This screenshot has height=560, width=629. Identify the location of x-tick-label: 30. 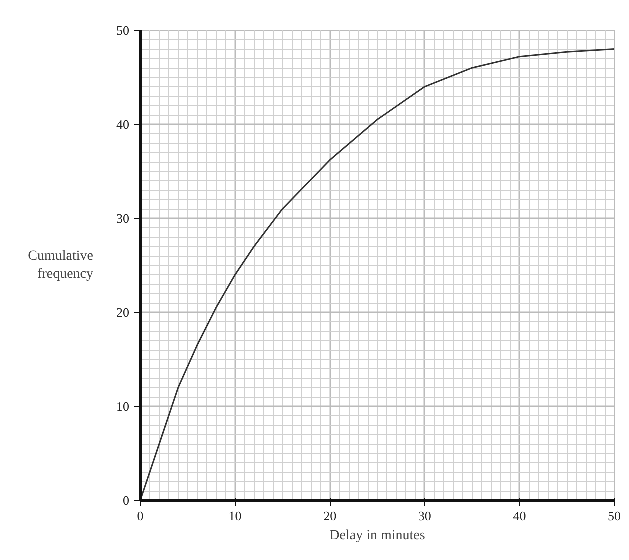
(425, 516).